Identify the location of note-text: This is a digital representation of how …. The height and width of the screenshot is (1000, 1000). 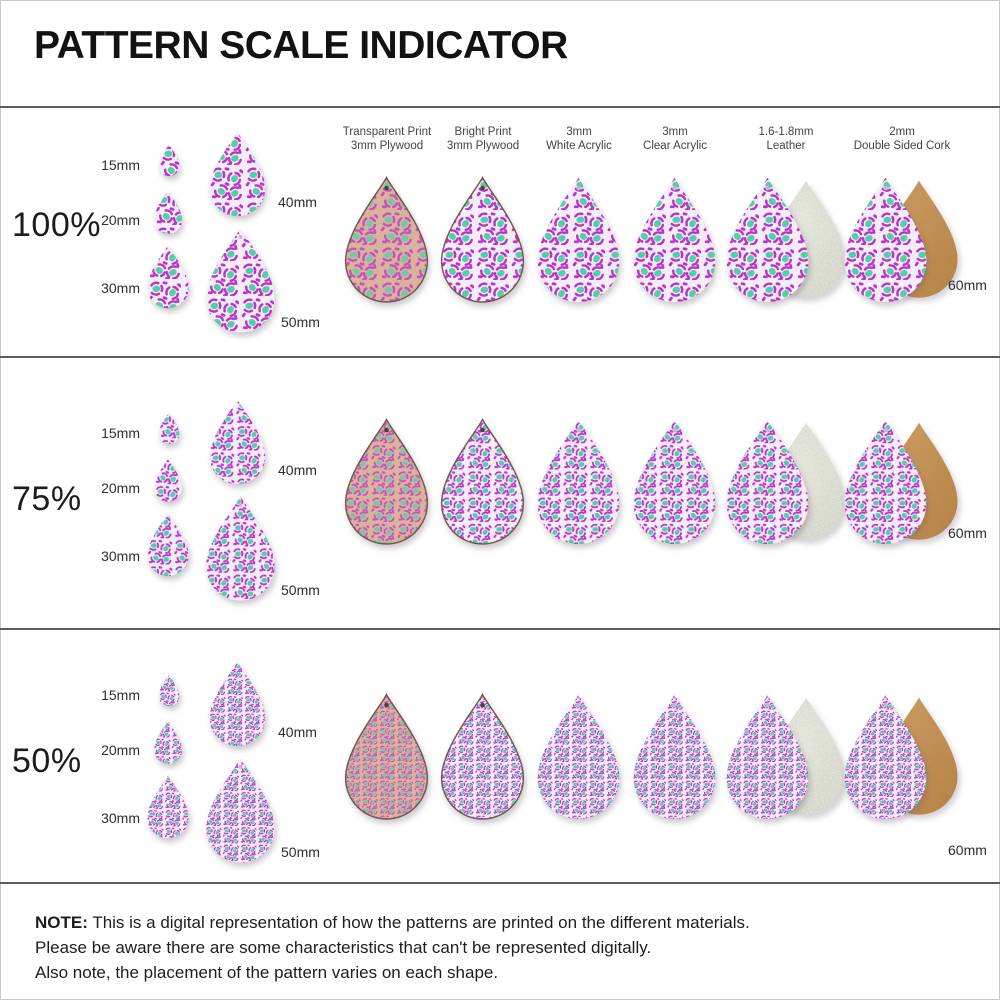
(421, 922).